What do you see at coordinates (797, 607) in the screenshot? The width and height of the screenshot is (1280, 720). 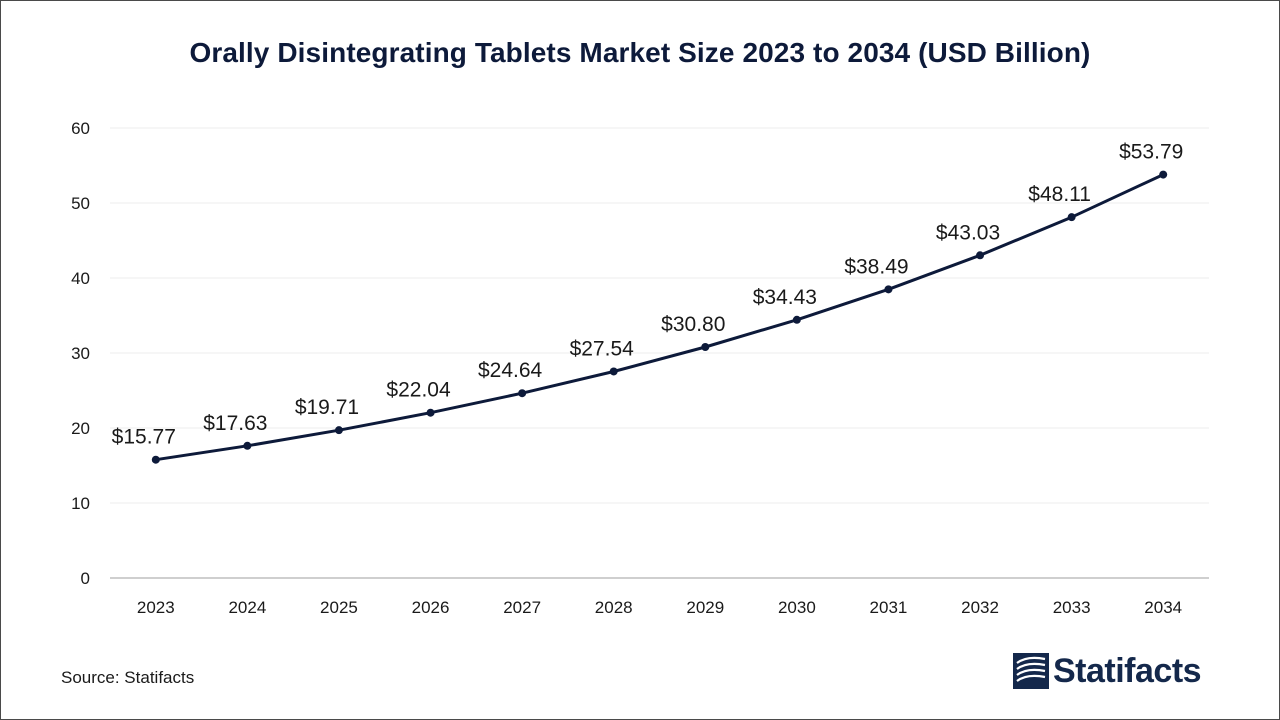 I see `x-tick-label: 2030` at bounding box center [797, 607].